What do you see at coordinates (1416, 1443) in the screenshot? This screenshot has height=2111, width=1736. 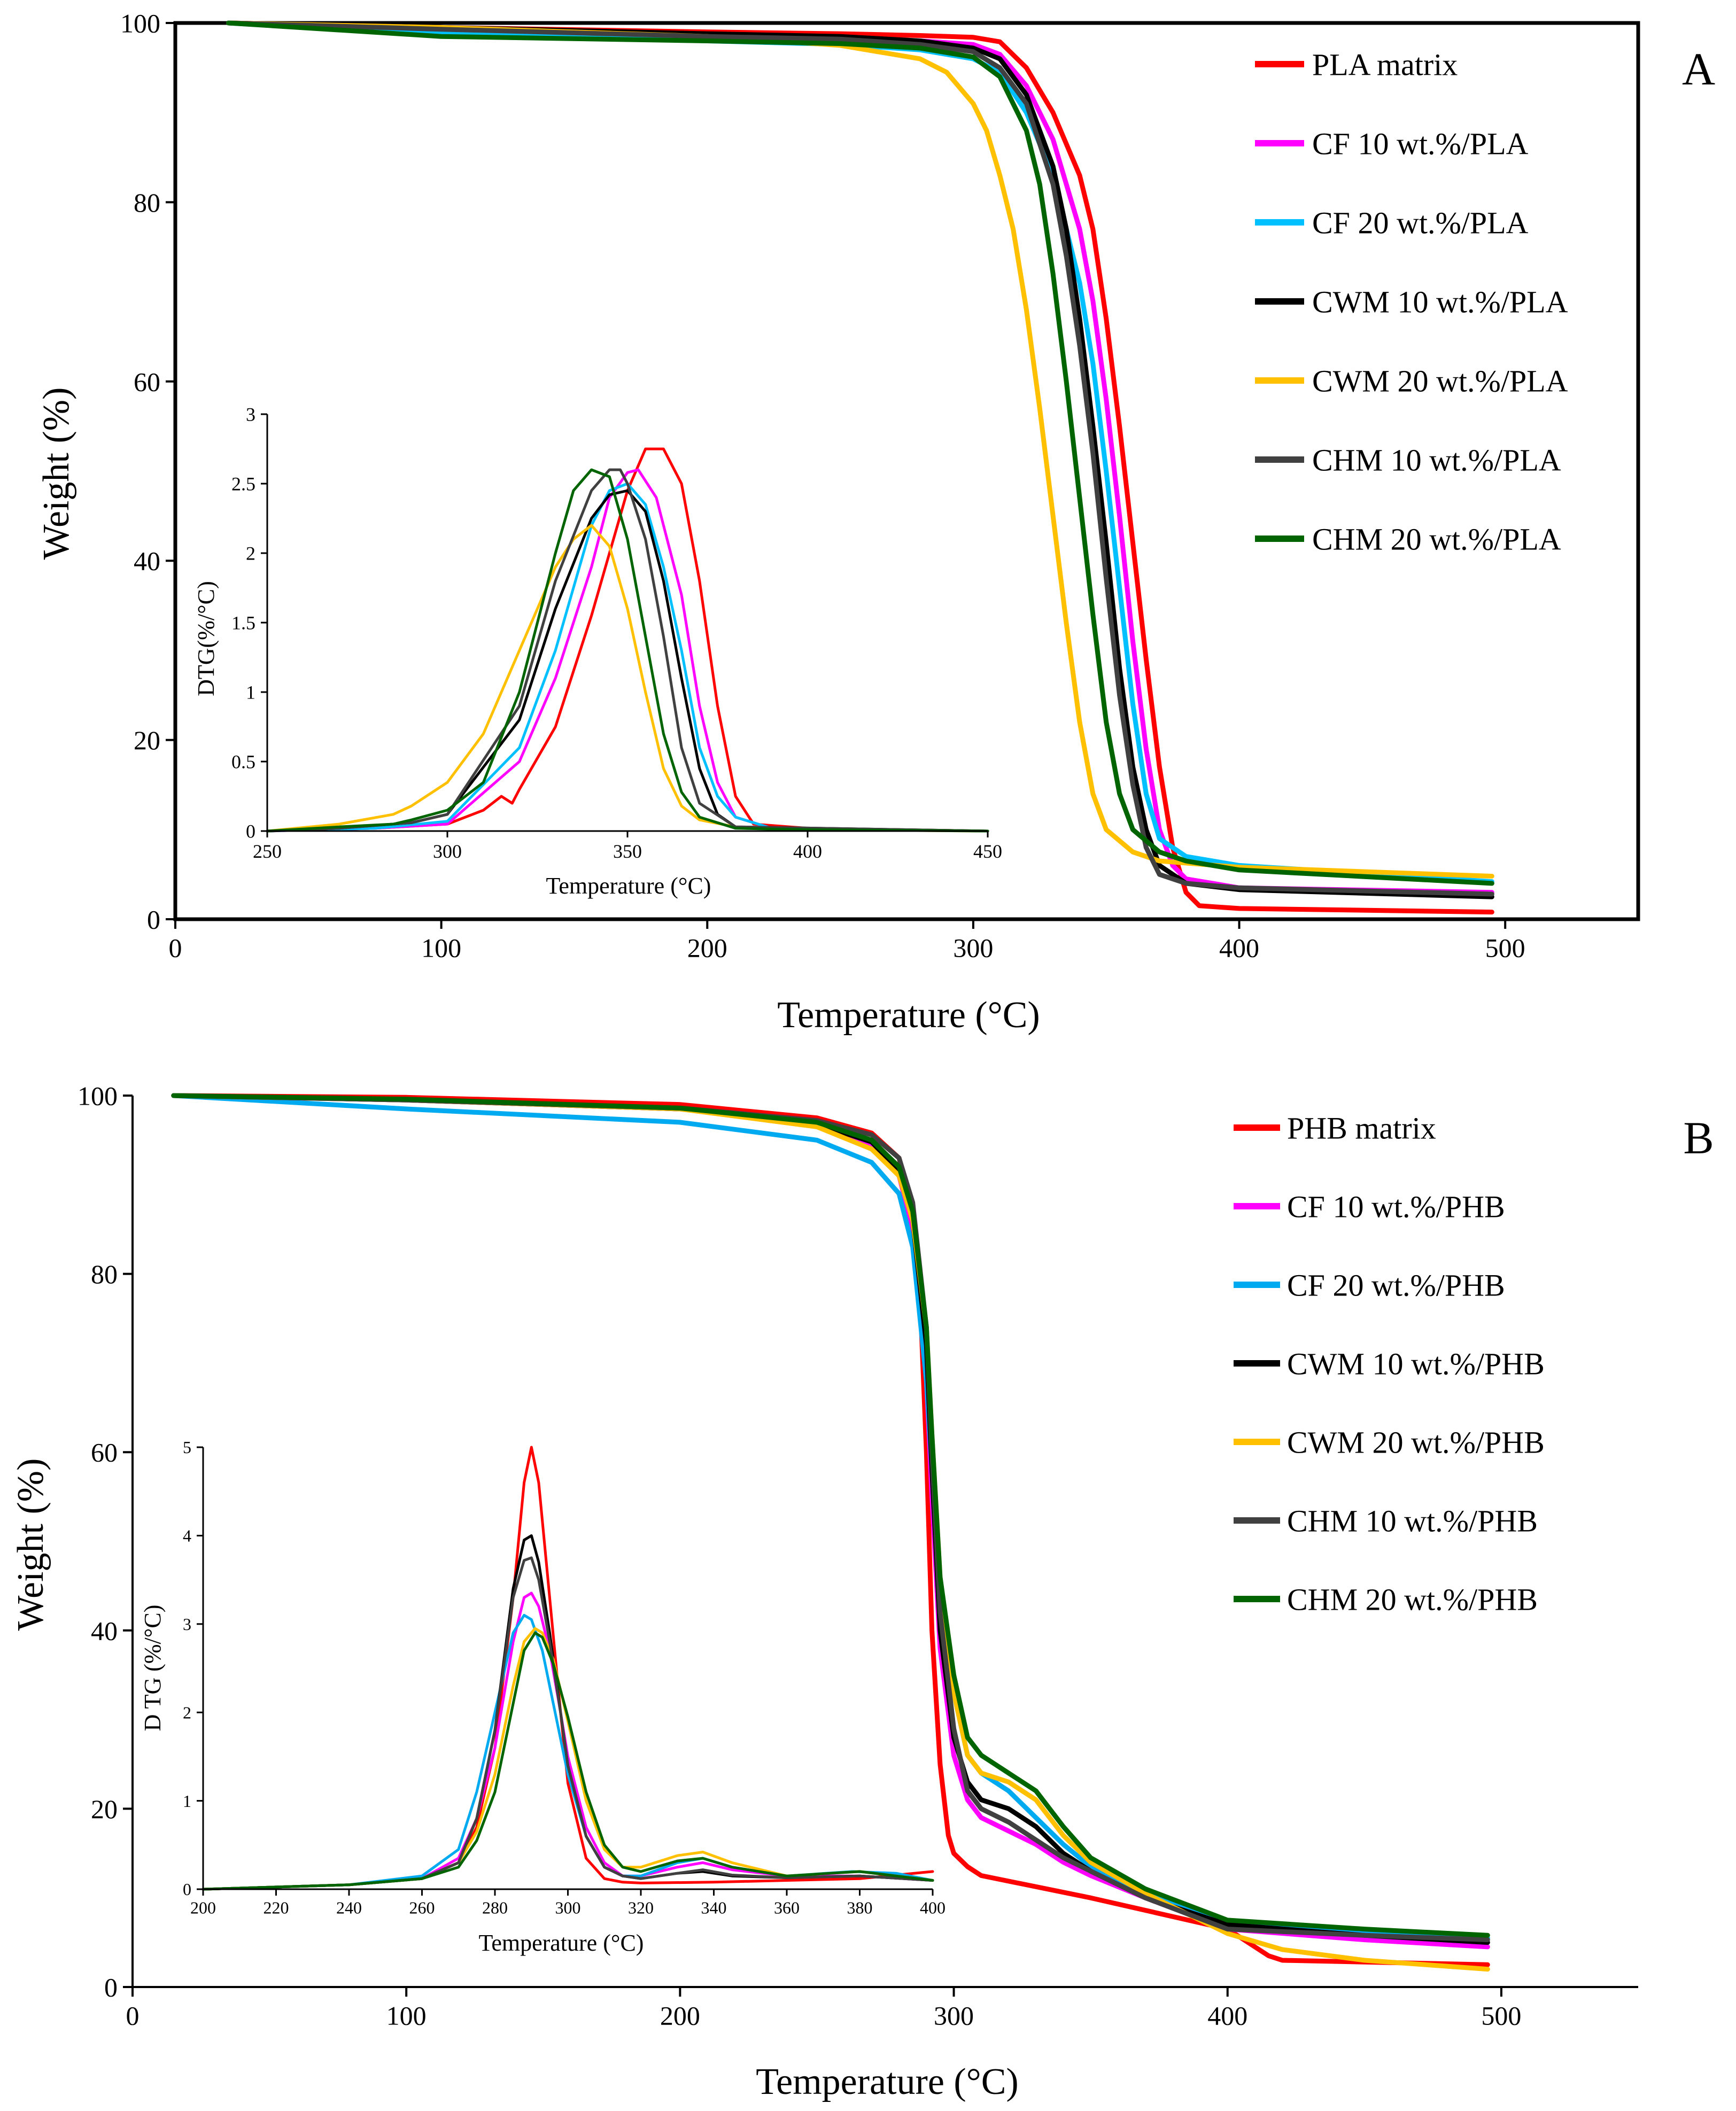 I see `panel-b-legend-label-5: CWM 20 wt.%/PHB` at bounding box center [1416, 1443].